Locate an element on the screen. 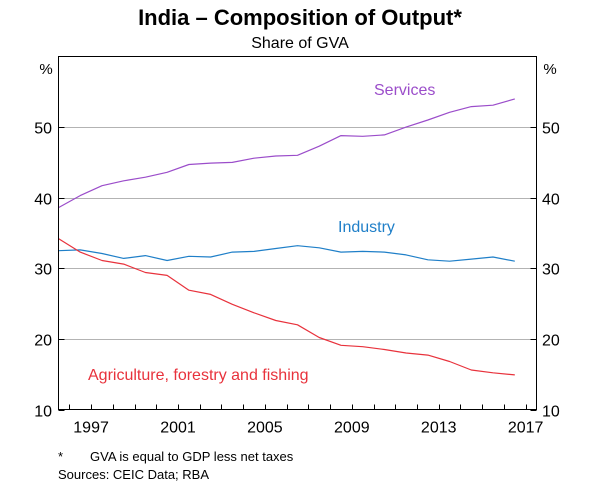 Image resolution: width=600 pixels, height=489 pixels. left-tick-label: 20 is located at coordinates (43, 341).